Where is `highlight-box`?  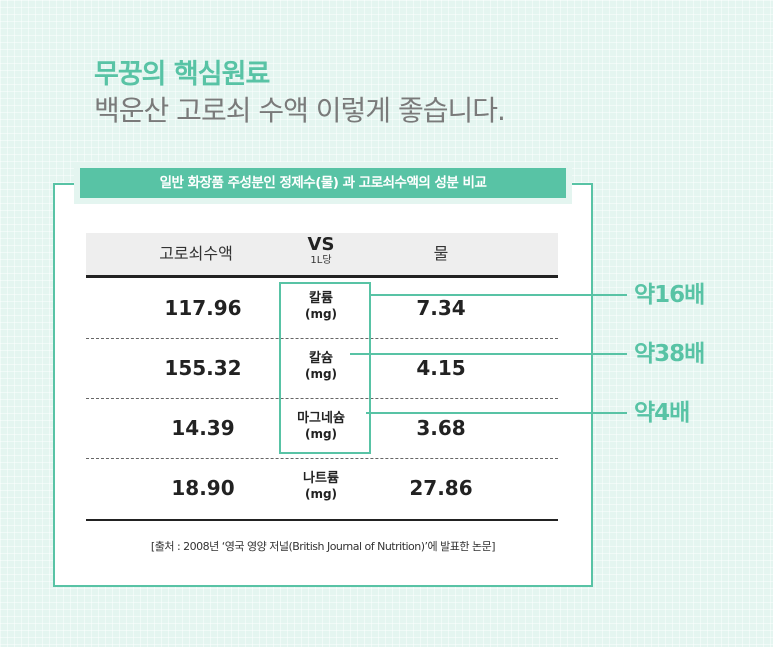 highlight-box is located at coordinates (325, 368).